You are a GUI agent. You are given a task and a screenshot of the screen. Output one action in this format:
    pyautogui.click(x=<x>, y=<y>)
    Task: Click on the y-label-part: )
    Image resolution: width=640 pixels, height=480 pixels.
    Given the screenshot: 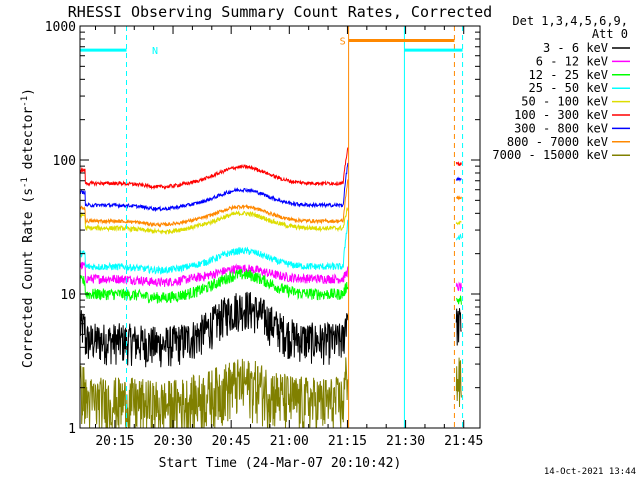 What is the action you would take?
    pyautogui.click(x=28, y=92)
    